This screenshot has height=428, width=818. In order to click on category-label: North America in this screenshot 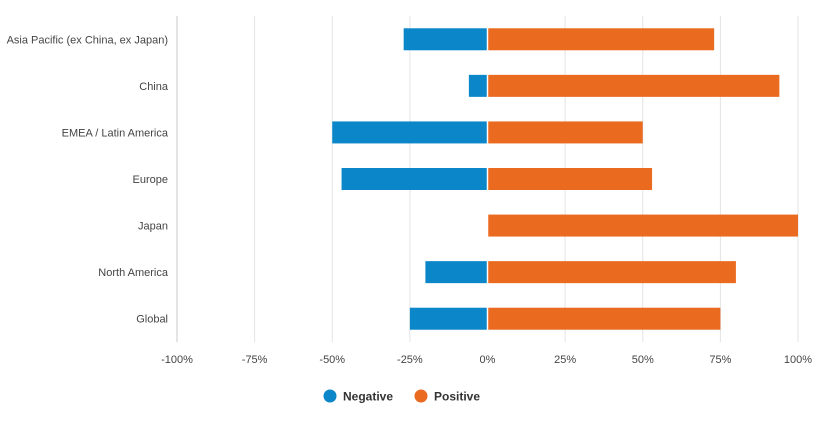, I will do `click(133, 273)`.